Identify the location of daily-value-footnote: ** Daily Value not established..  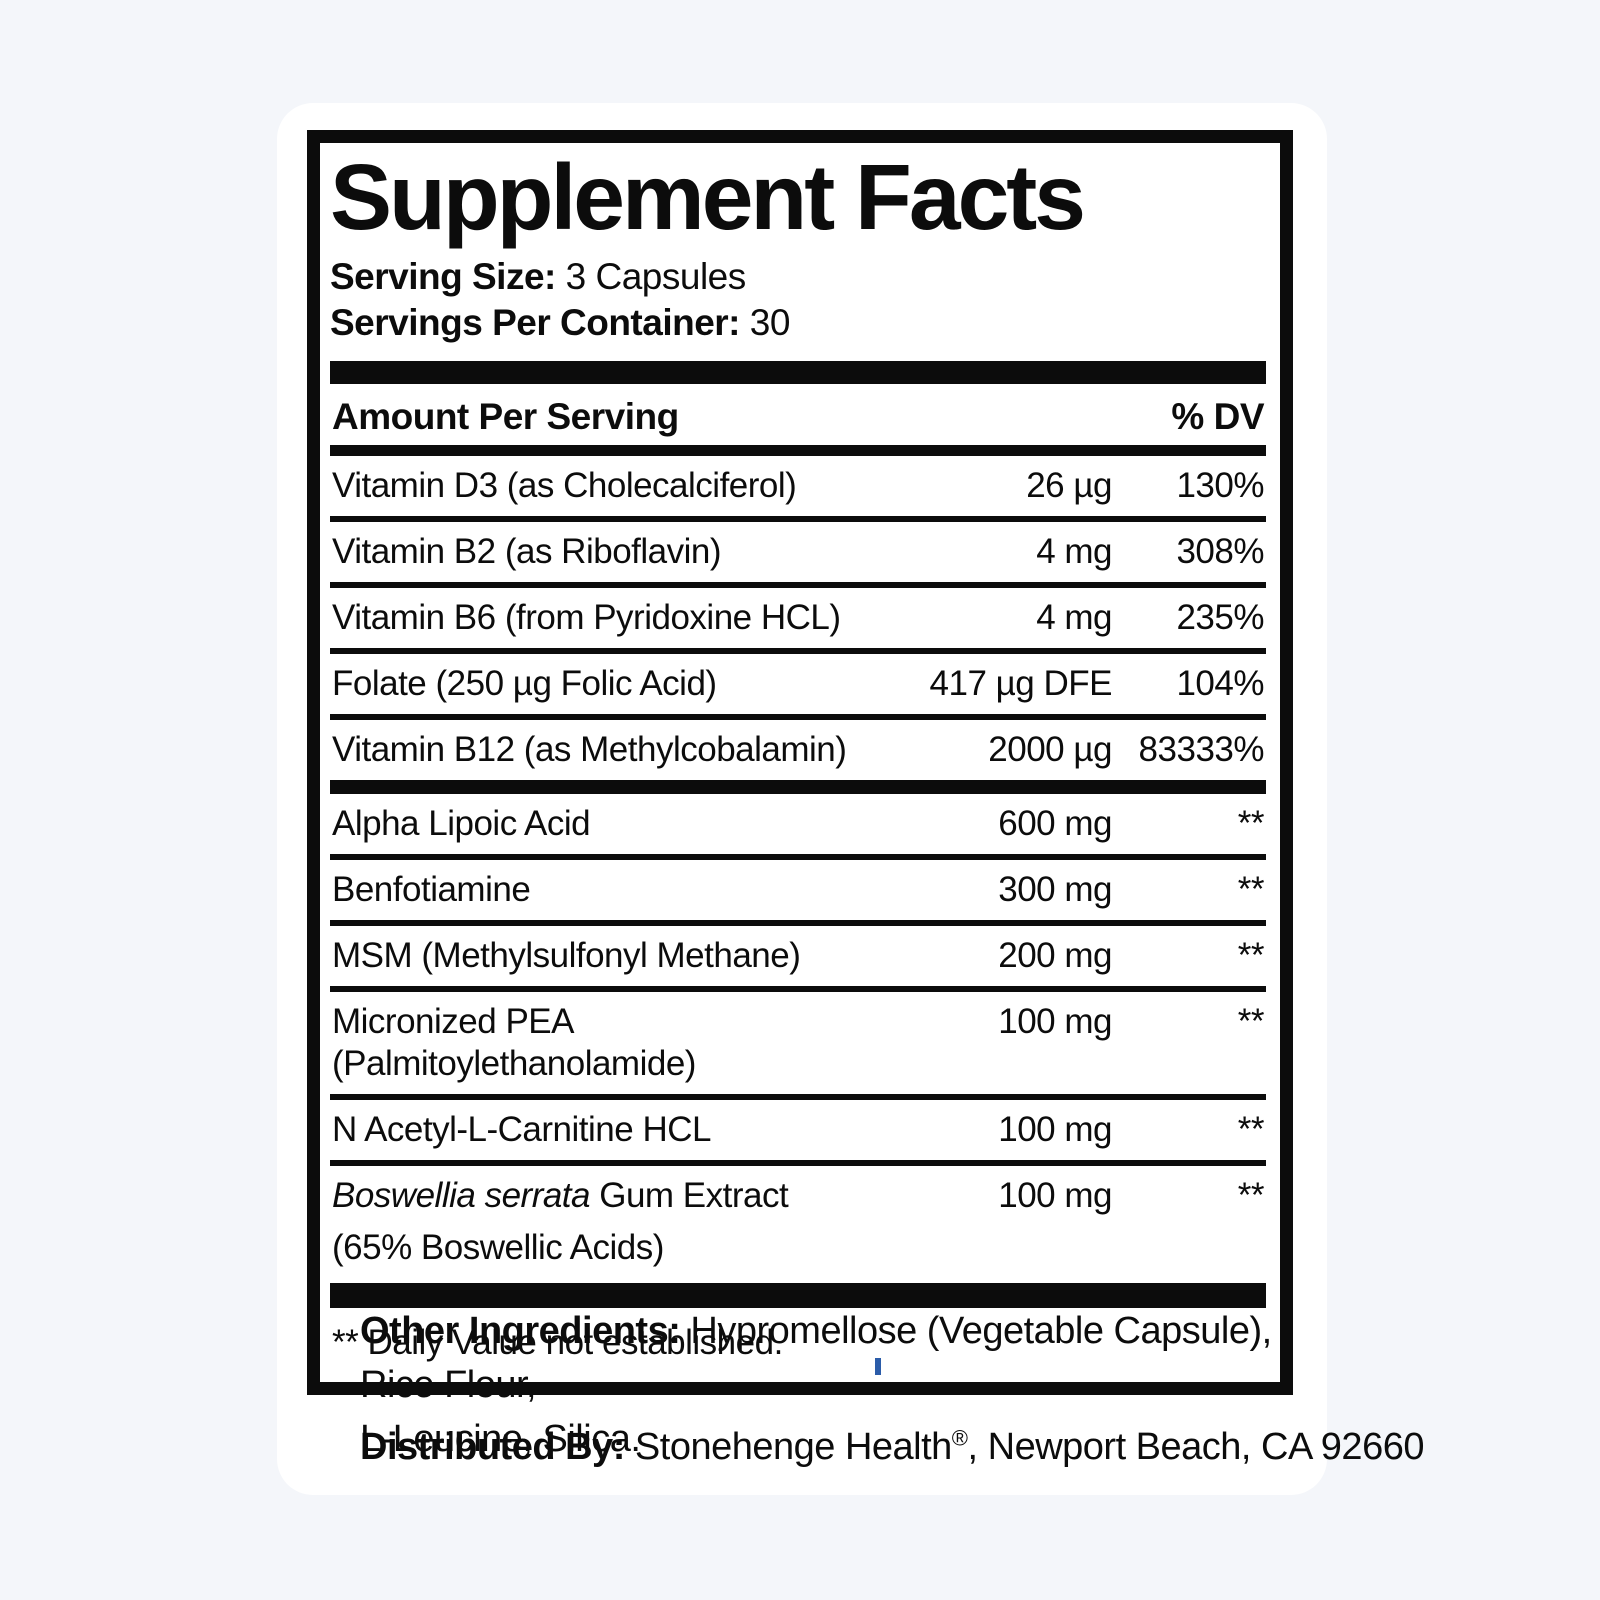
(557, 1342).